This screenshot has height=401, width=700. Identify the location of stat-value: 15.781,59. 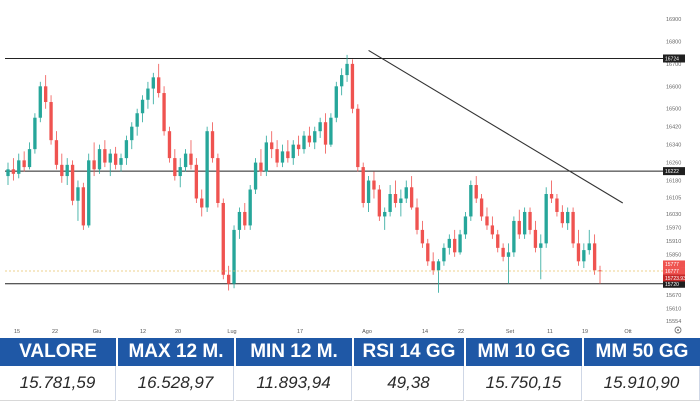
(58, 383).